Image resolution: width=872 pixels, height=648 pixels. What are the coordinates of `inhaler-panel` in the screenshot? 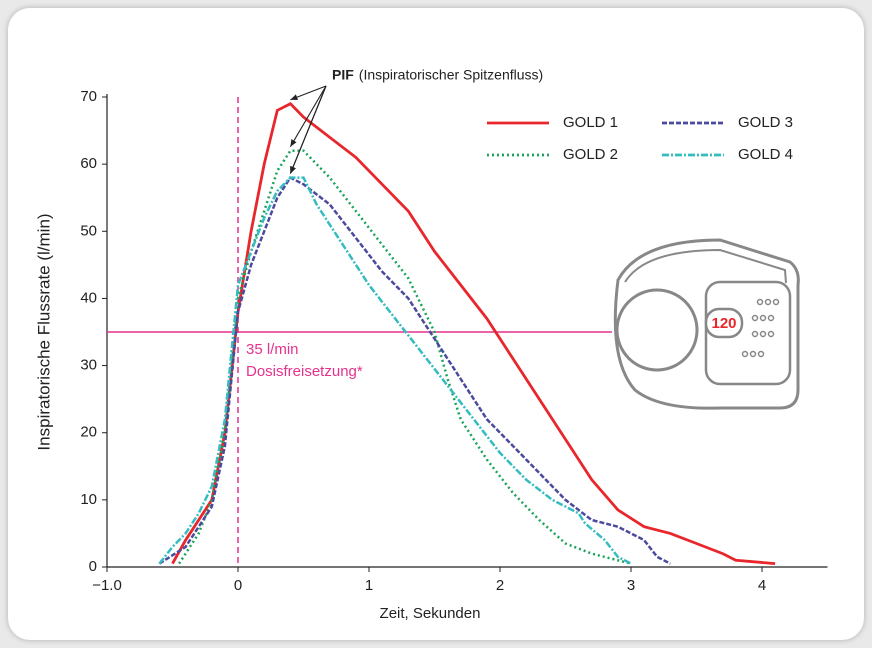 It's located at (748, 333).